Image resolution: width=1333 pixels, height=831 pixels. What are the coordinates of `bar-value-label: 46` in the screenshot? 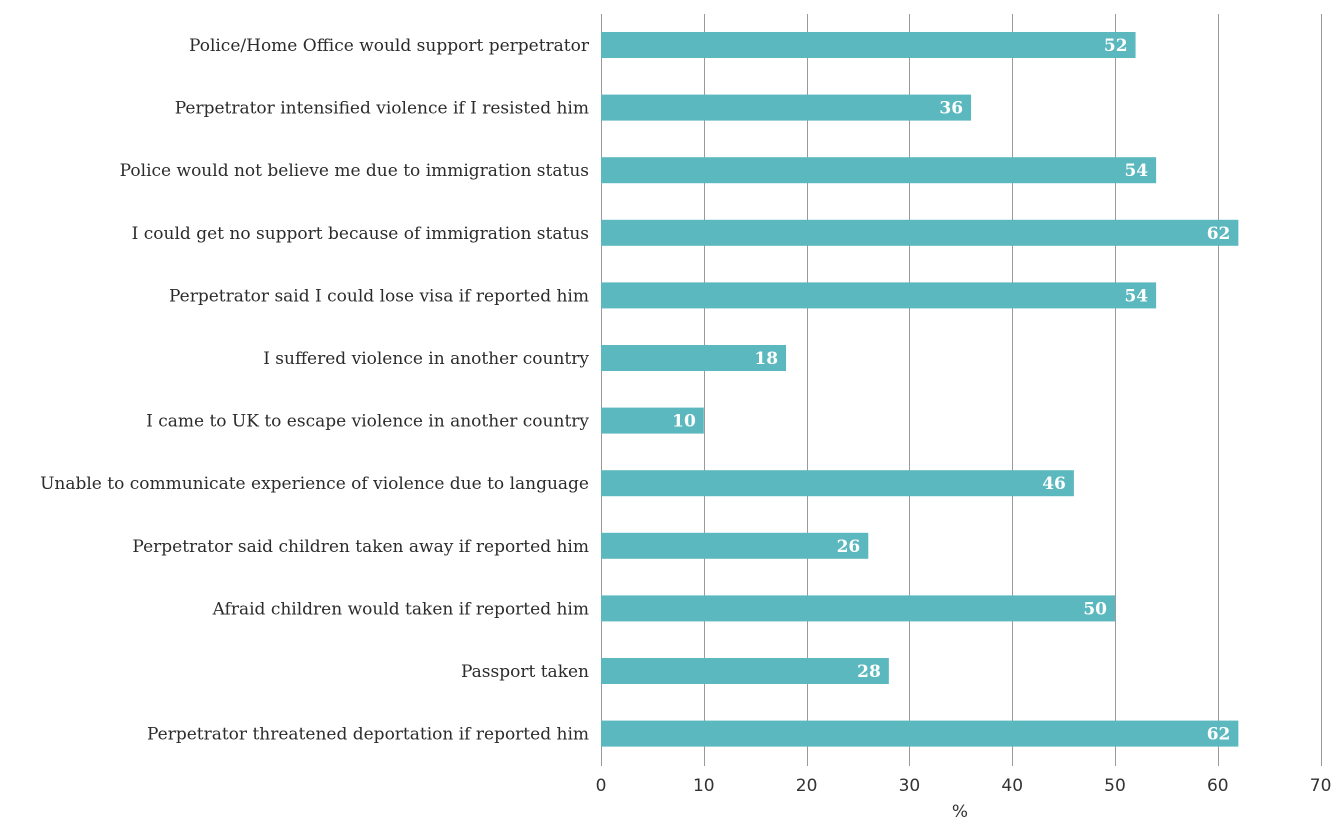 It's located at (1054, 484).